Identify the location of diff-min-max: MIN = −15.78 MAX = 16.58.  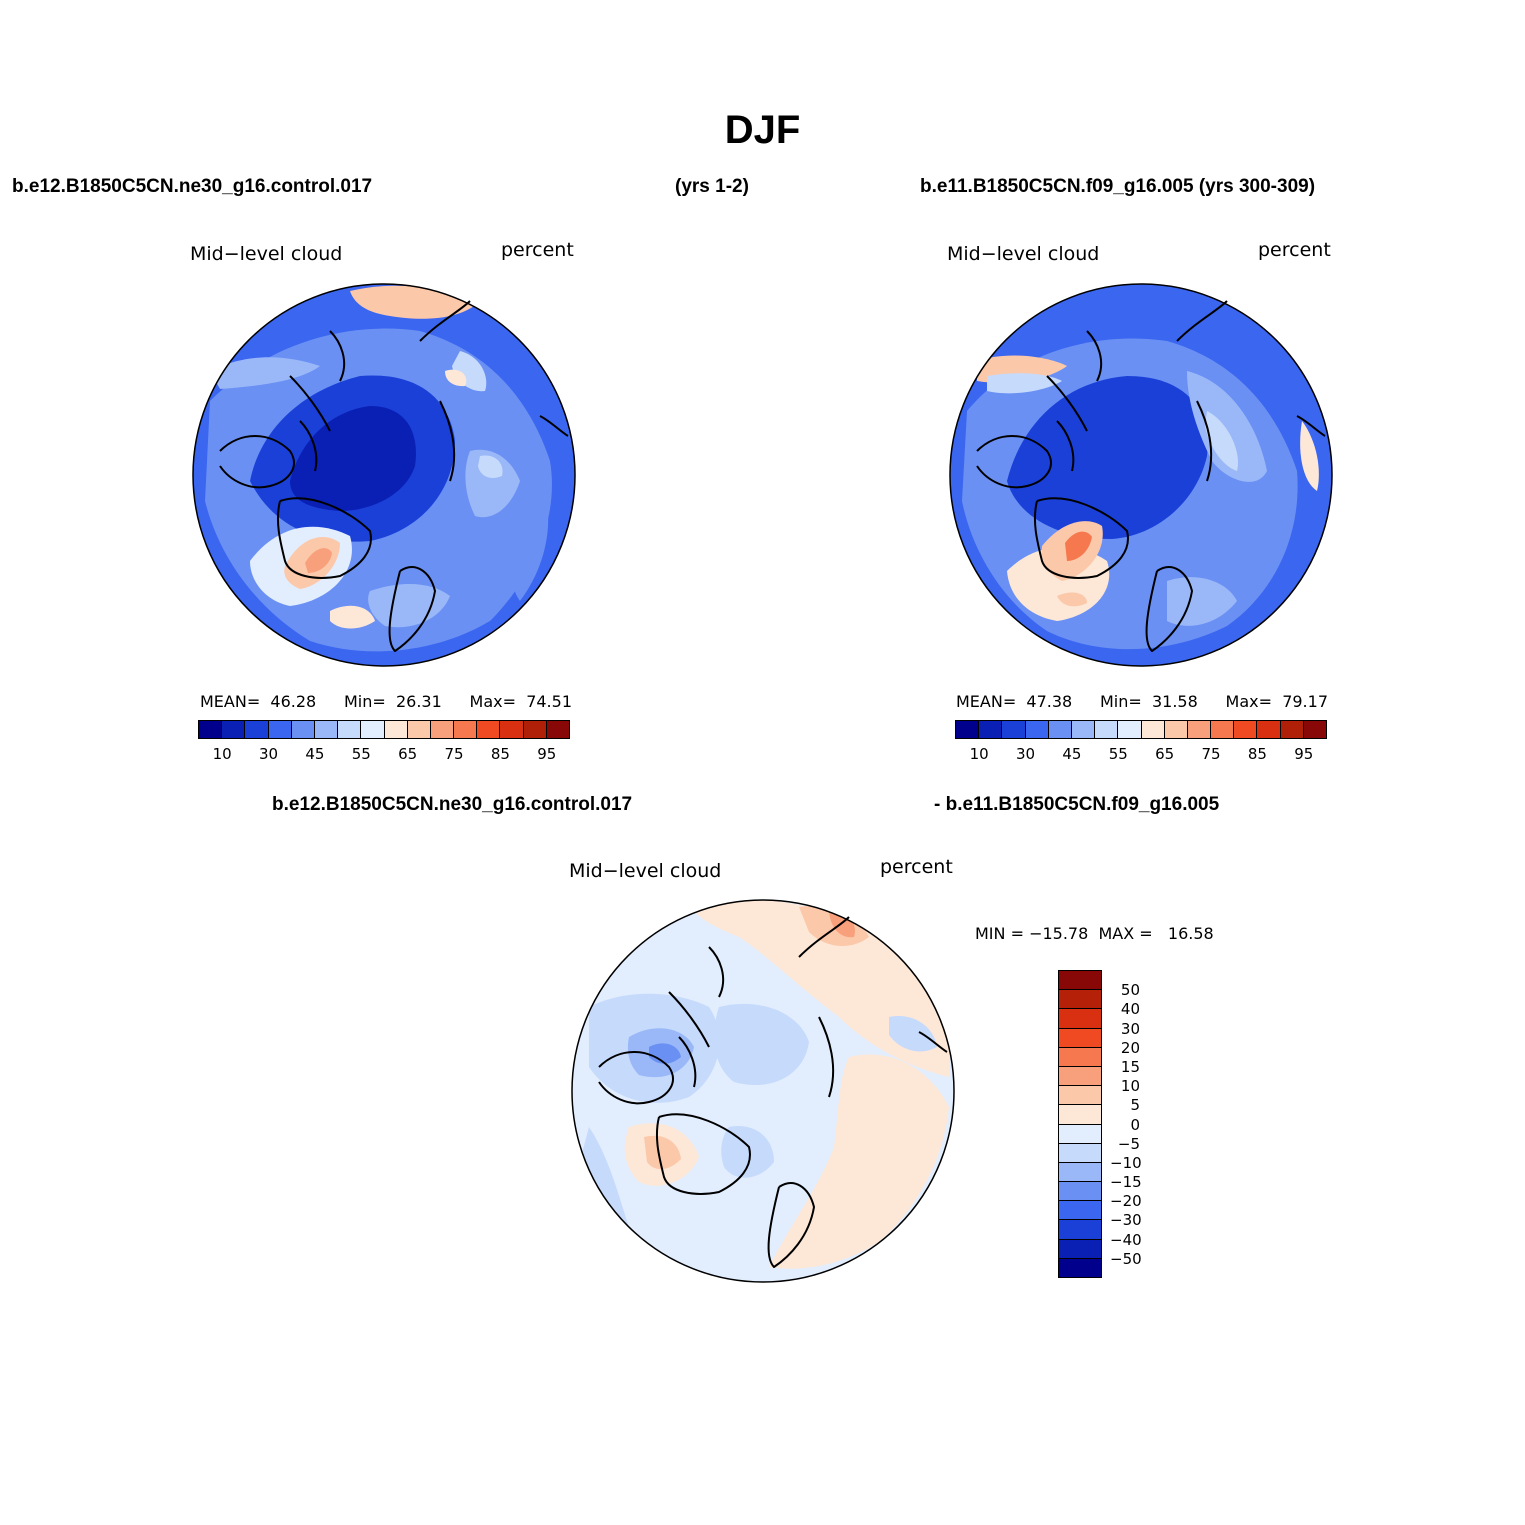
(1094, 933).